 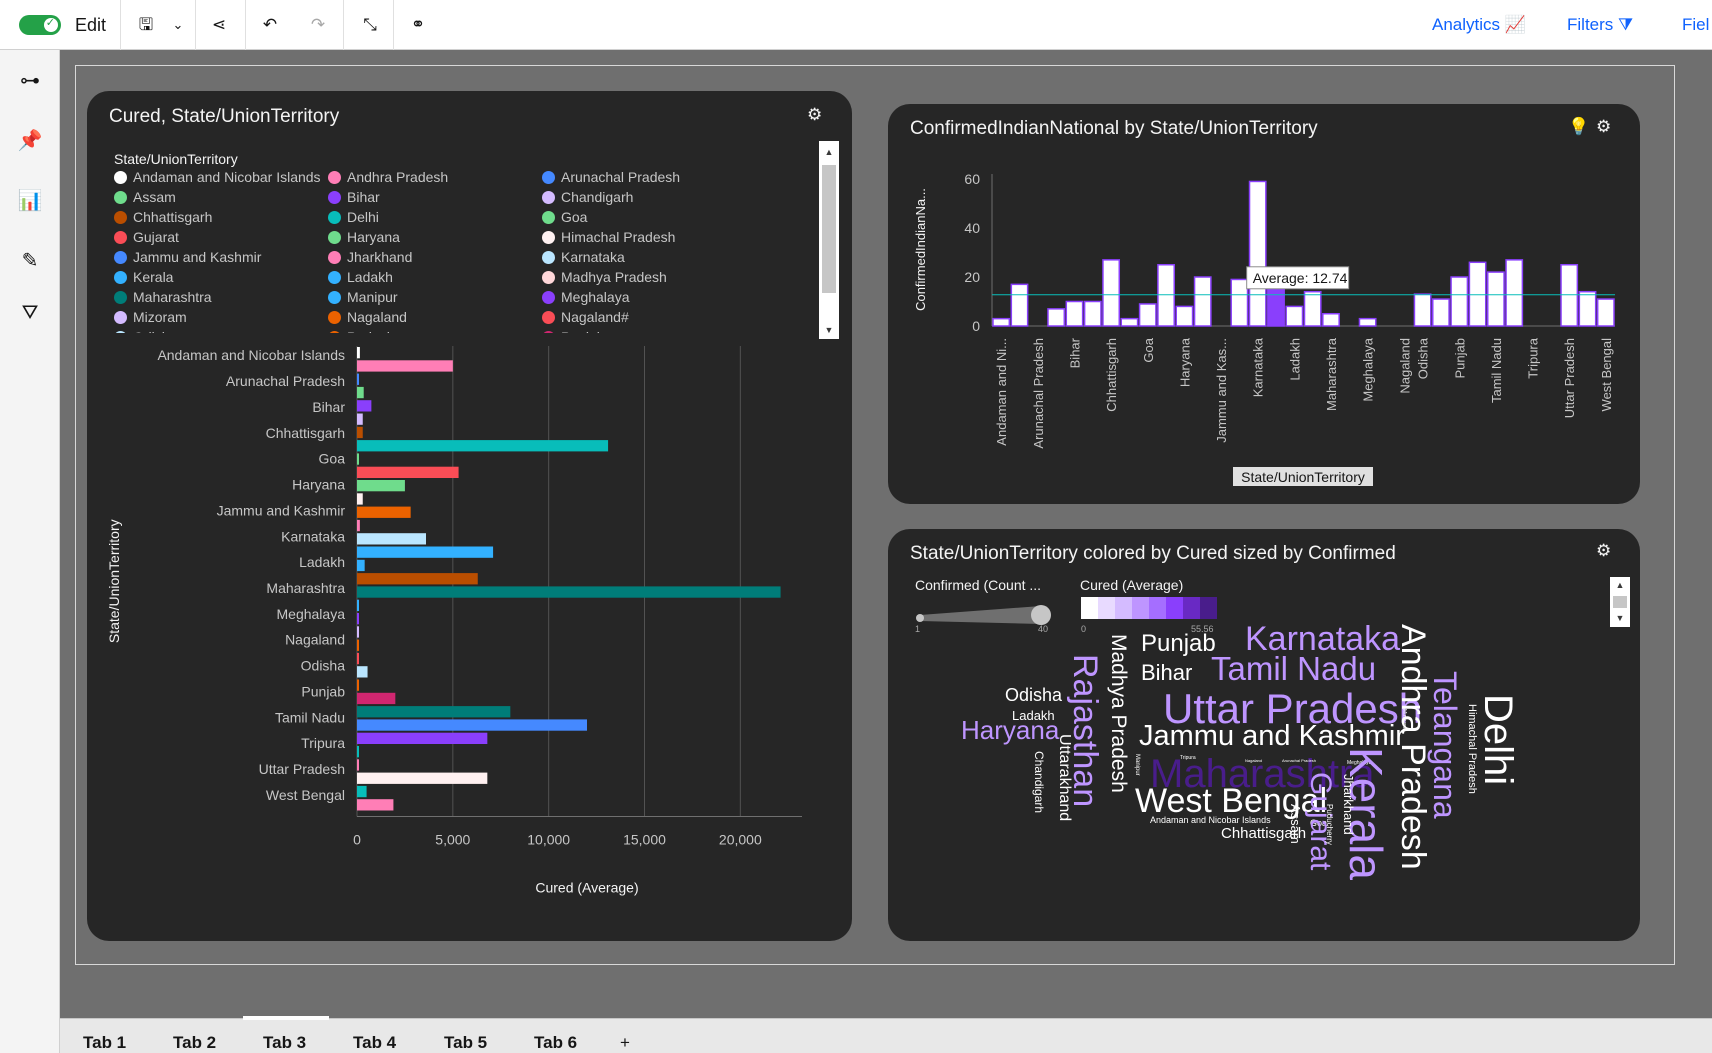 I want to click on legend-item: Delhi, so click(x=353, y=217).